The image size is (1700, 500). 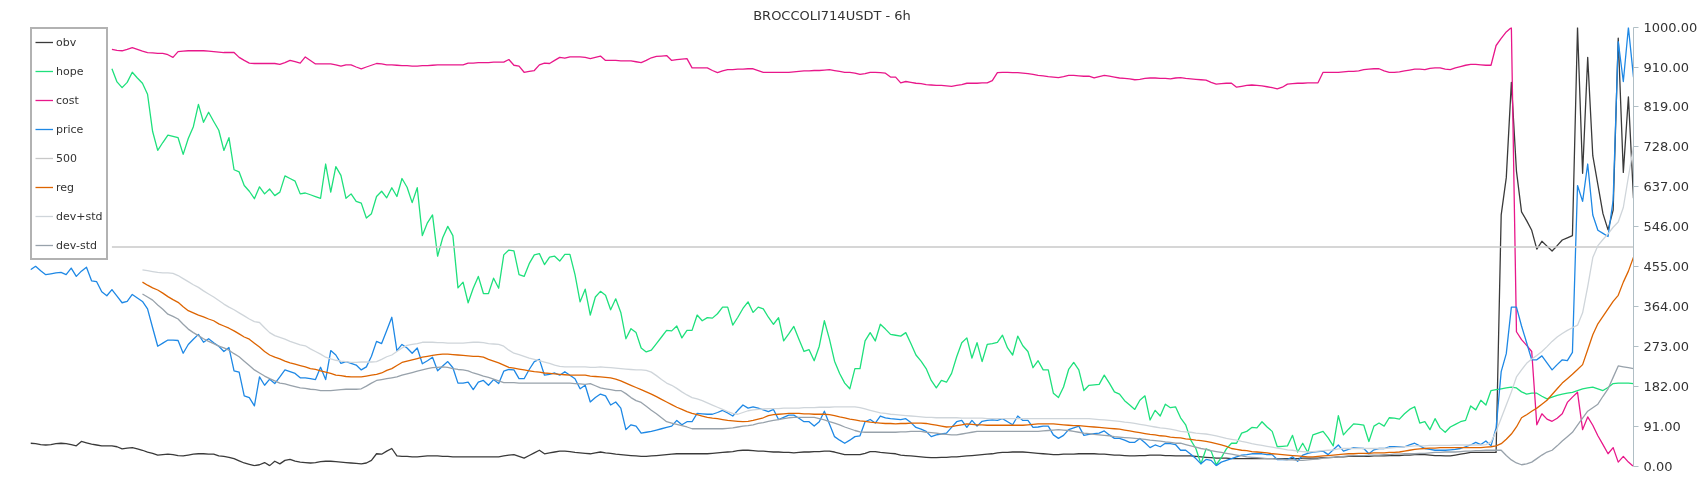 What do you see at coordinates (1666, 67) in the screenshot?
I see `y-tick-label: 910.00` at bounding box center [1666, 67].